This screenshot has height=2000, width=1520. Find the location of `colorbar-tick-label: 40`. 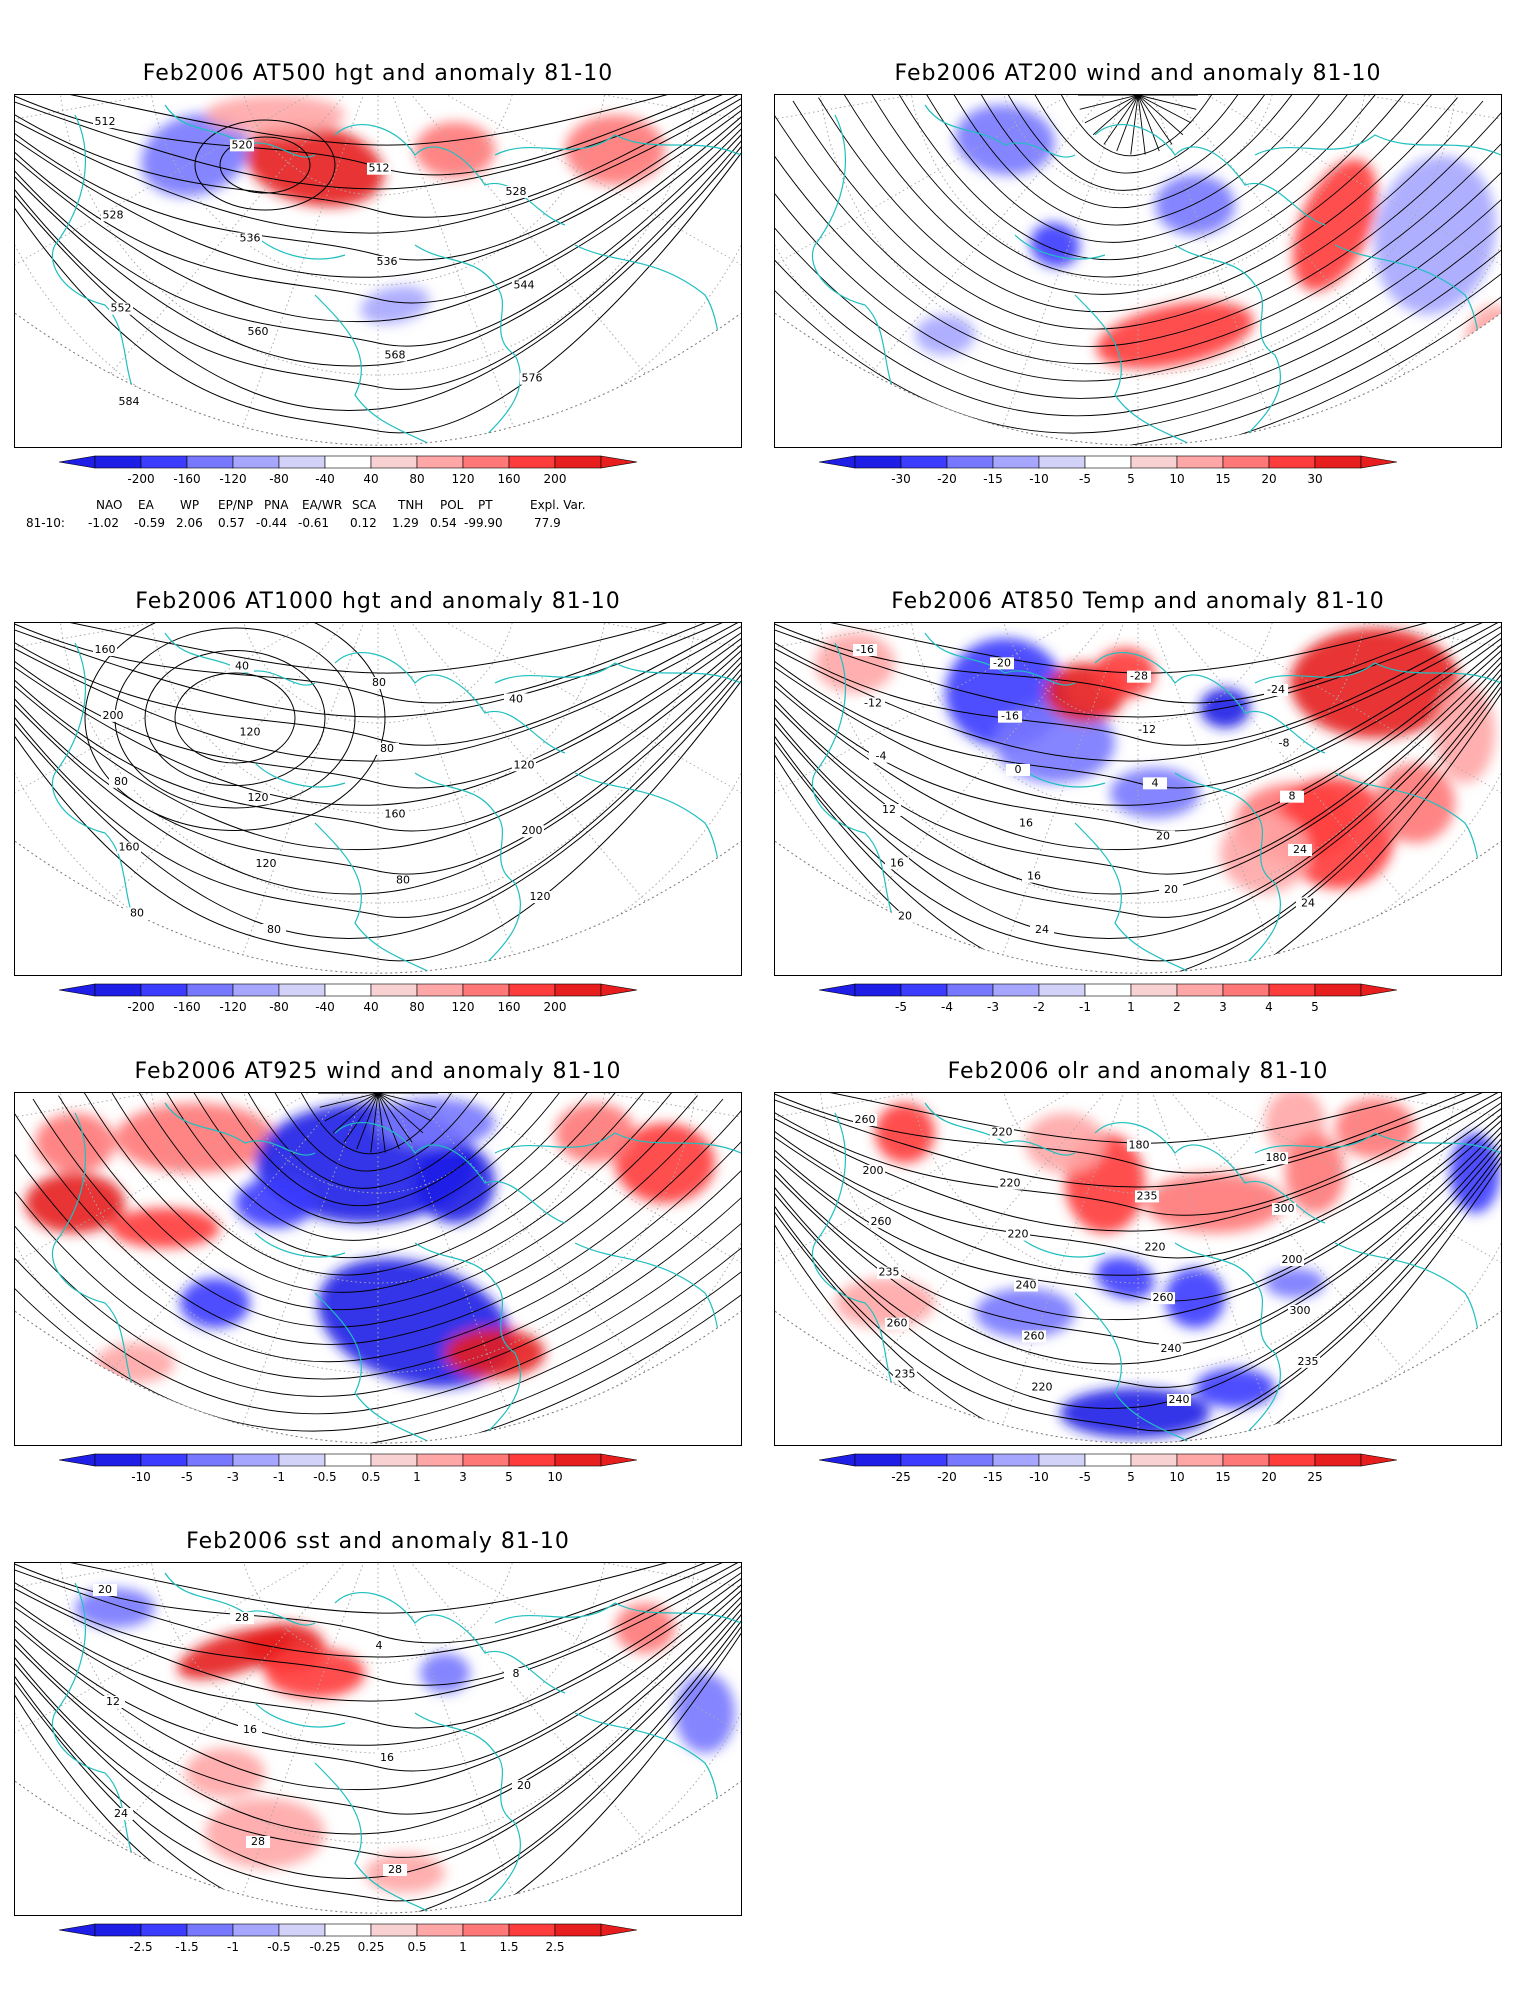

colorbar-tick-label: 40 is located at coordinates (370, 479).